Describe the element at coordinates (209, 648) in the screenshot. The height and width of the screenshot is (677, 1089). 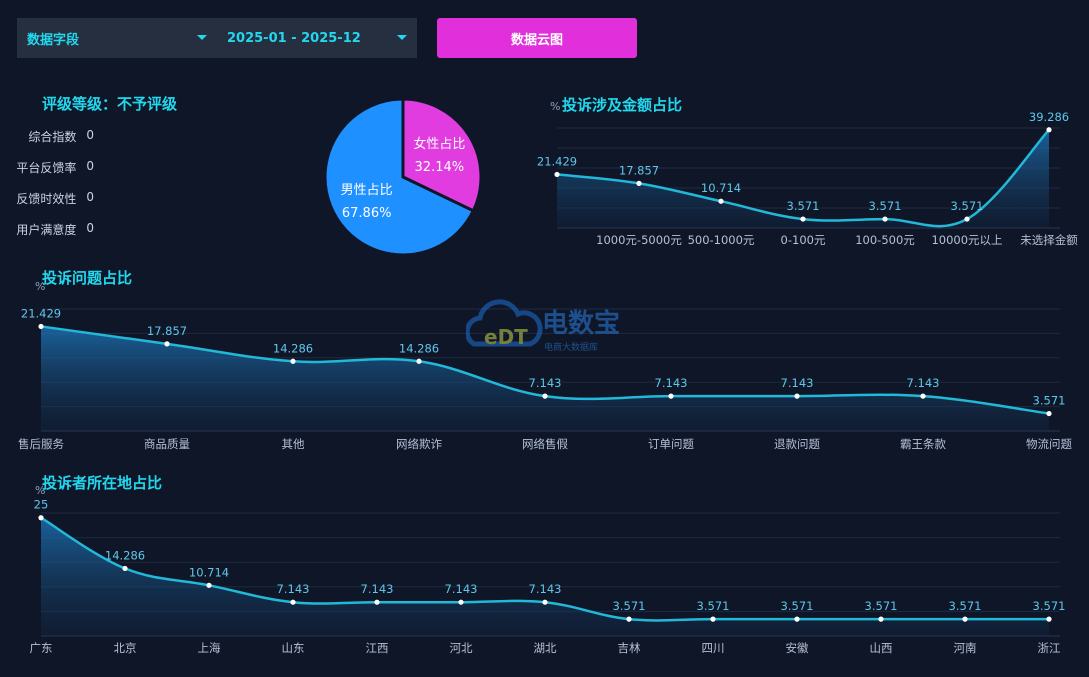
I see `x-tick-label: 上海` at that location.